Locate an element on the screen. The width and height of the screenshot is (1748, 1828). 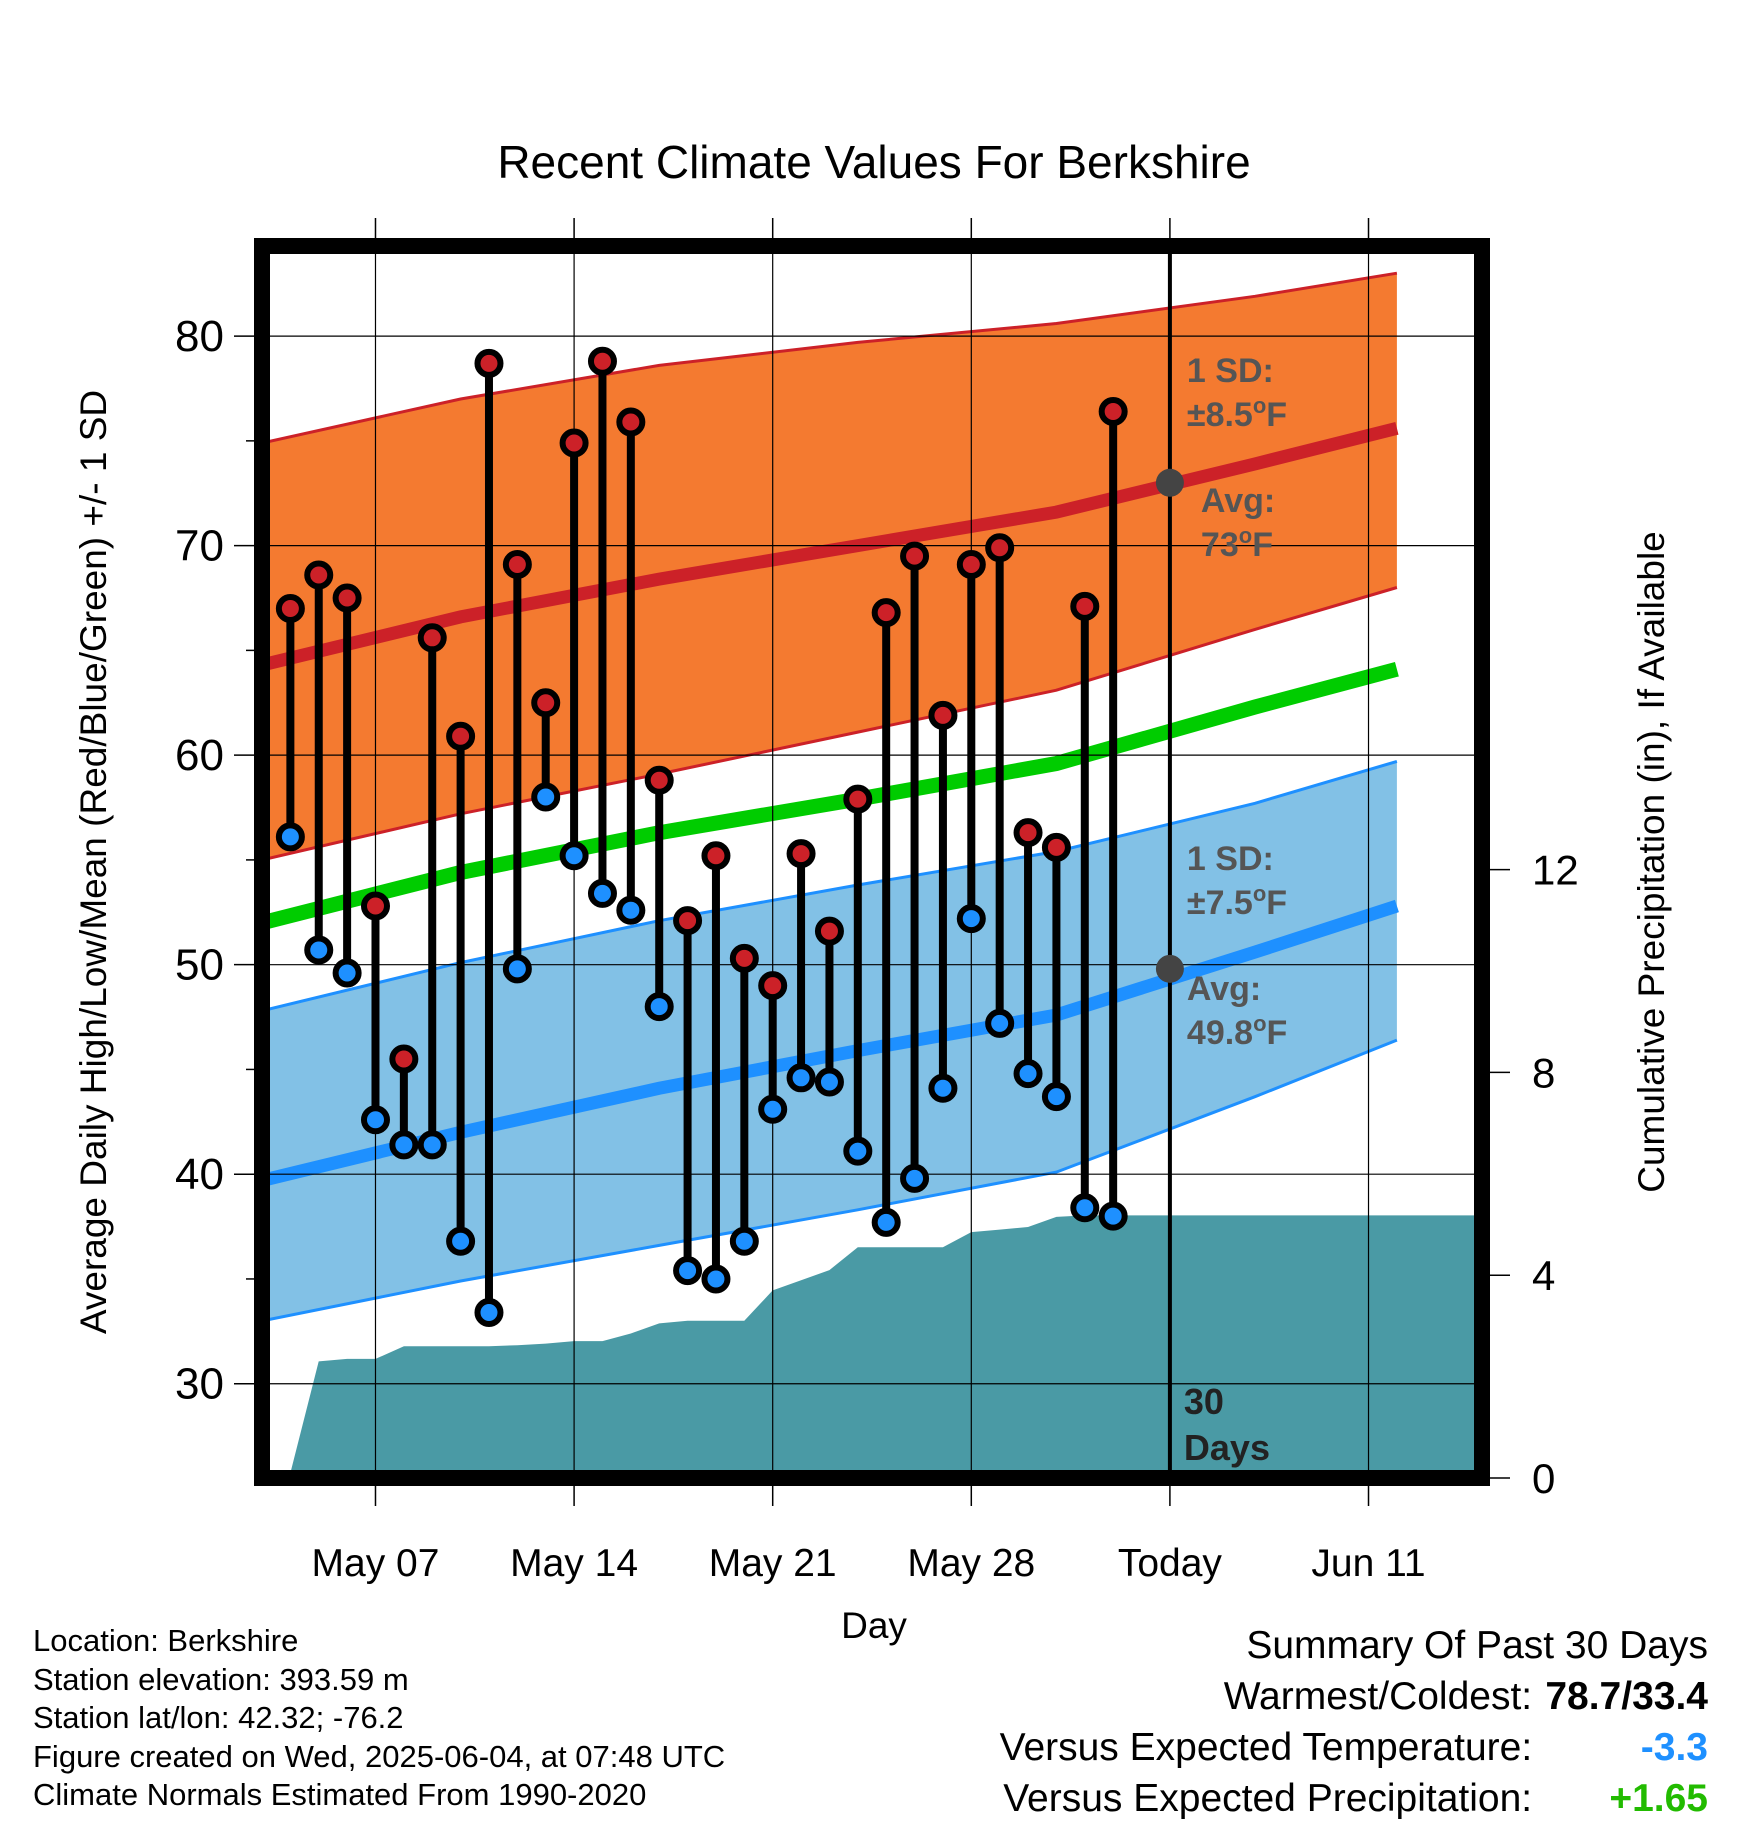
x-tick-label: May 14 is located at coordinates (574, 1563).